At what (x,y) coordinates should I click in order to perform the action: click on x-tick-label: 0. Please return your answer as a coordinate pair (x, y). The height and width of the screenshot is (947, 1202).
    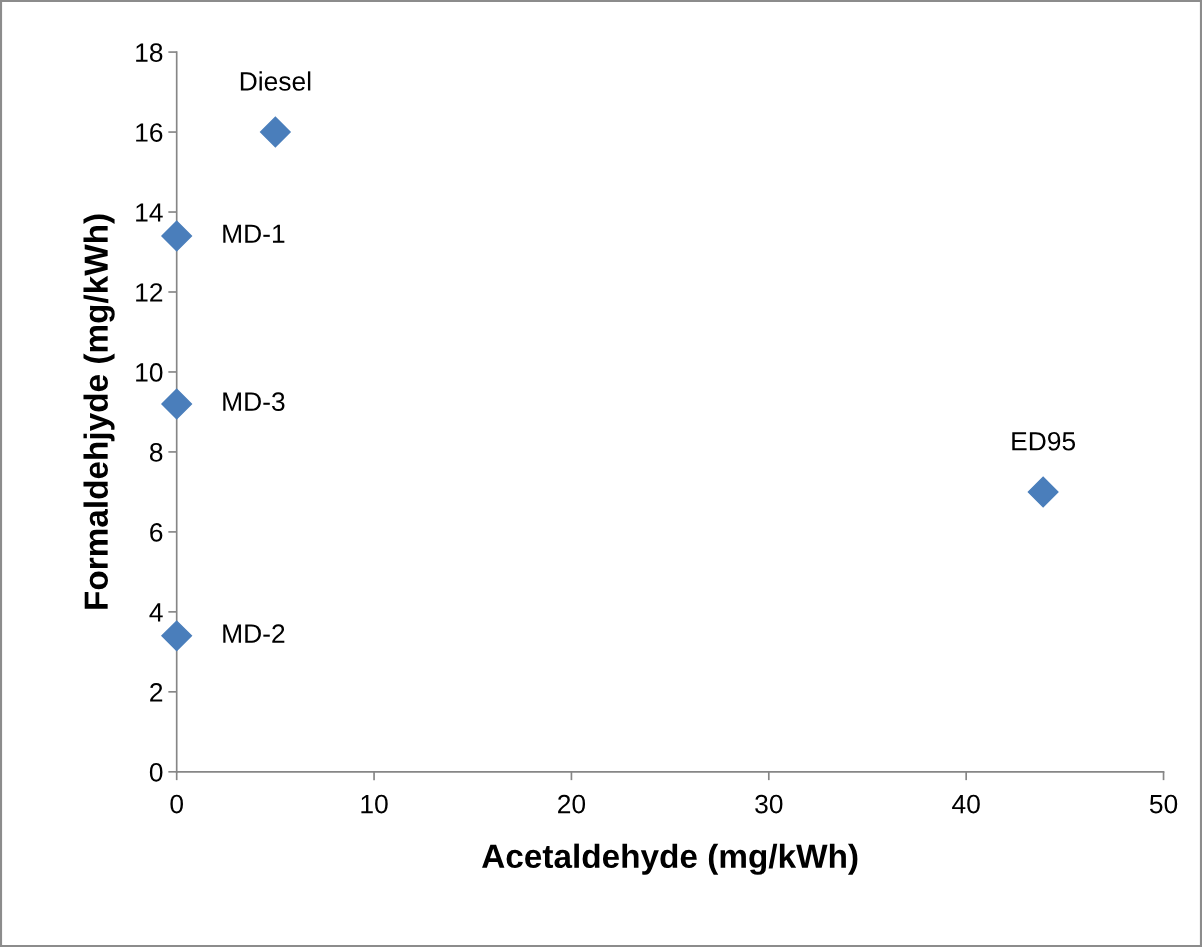
    Looking at the image, I should click on (176, 804).